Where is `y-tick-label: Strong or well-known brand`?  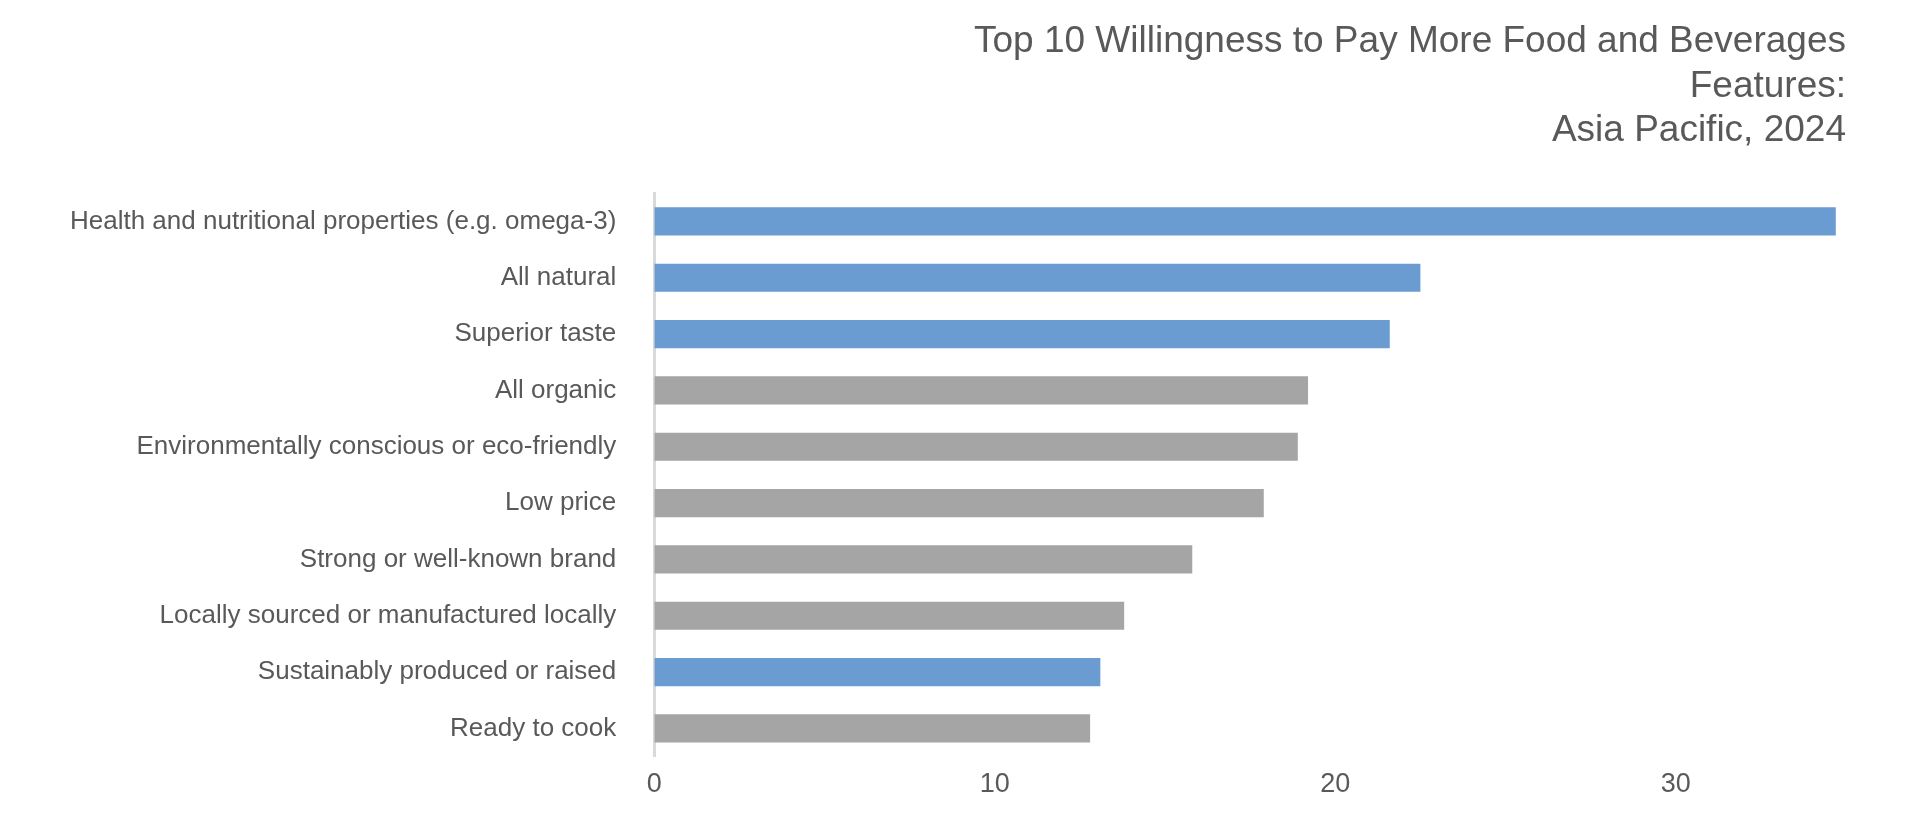
y-tick-label: Strong or well-known brand is located at coordinates (458, 557).